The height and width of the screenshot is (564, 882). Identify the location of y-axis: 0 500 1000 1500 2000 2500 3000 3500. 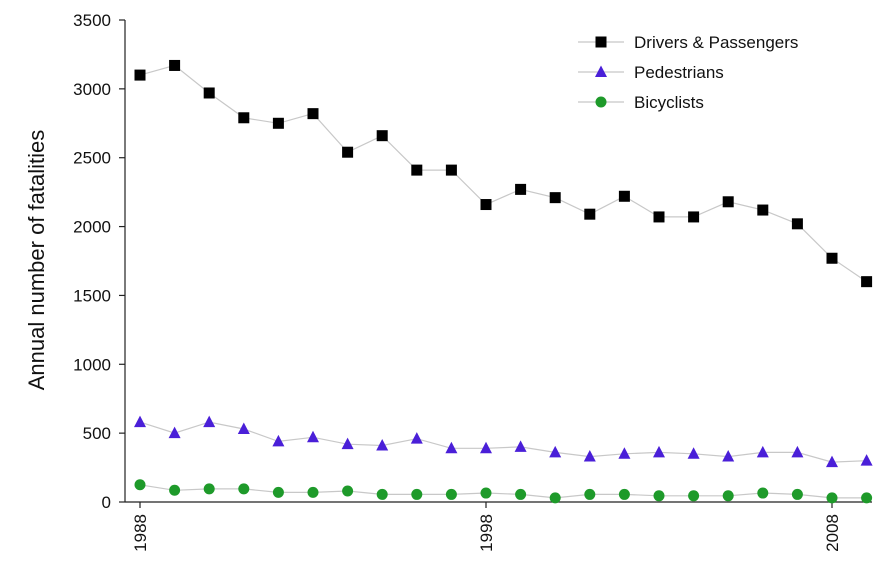
(99, 261).